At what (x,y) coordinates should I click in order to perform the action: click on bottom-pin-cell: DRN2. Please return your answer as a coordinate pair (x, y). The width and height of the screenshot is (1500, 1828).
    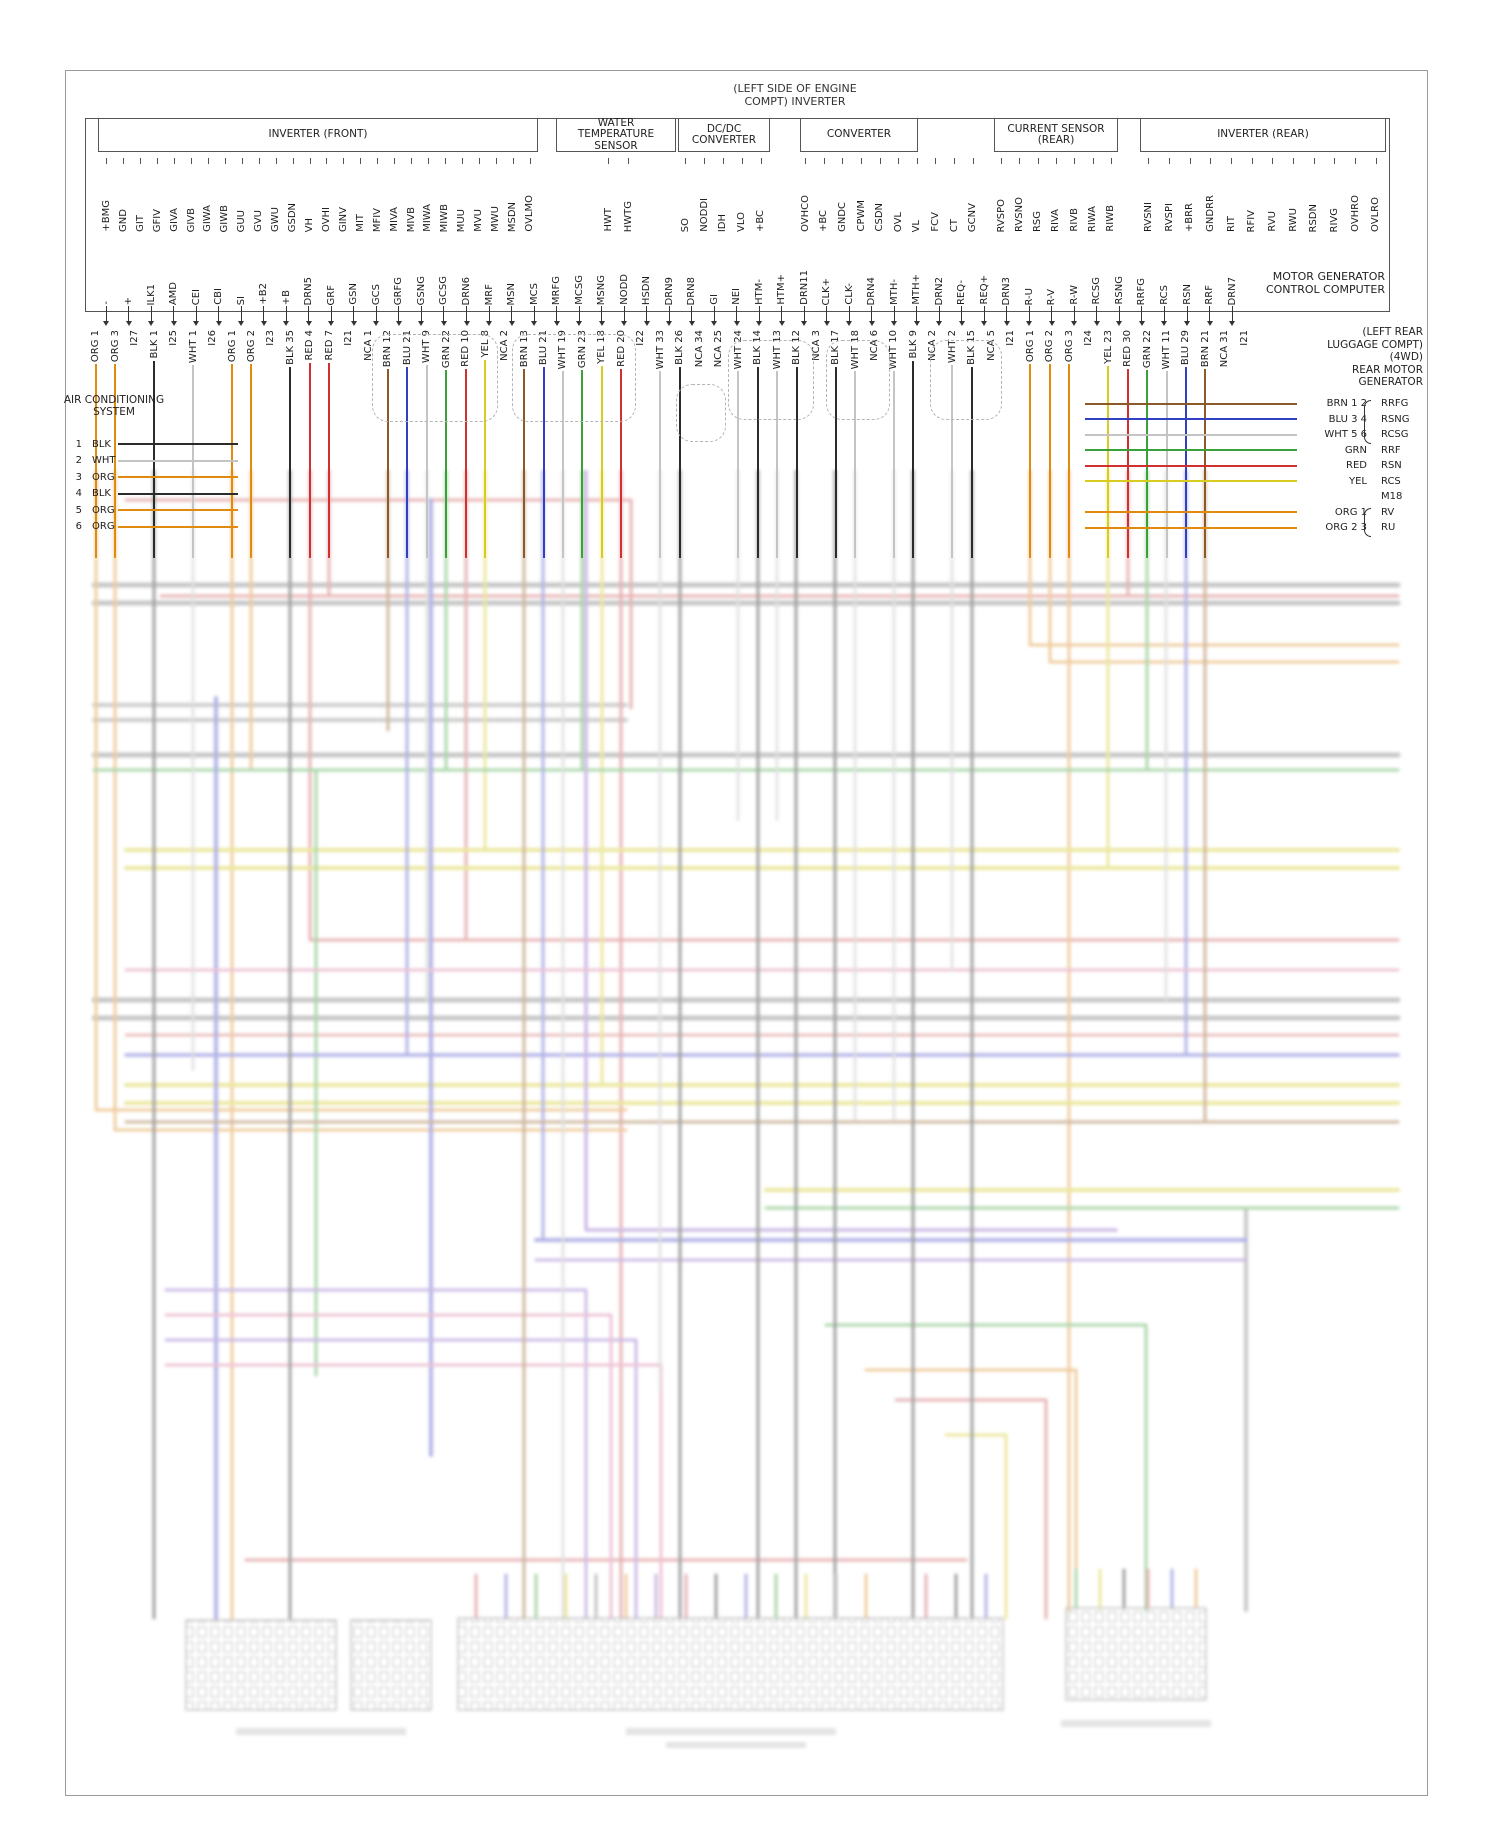
    Looking at the image, I should click on (939, 282).